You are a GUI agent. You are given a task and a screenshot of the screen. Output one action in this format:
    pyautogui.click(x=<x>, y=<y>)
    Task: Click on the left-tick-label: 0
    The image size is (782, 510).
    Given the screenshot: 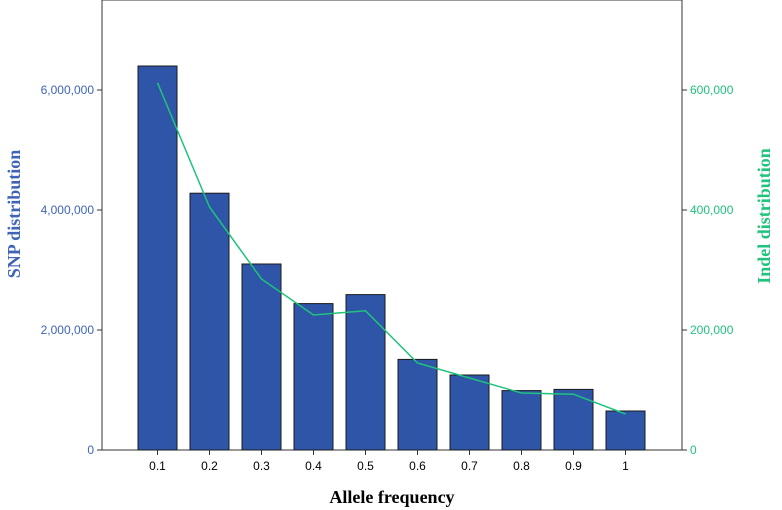 What is the action you would take?
    pyautogui.click(x=90, y=450)
    